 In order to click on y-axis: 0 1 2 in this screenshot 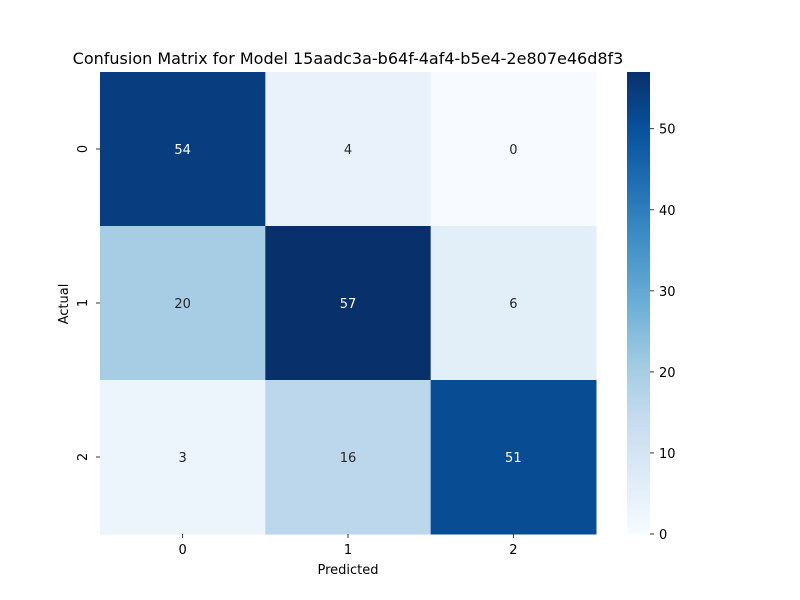, I will do `click(88, 303)`.